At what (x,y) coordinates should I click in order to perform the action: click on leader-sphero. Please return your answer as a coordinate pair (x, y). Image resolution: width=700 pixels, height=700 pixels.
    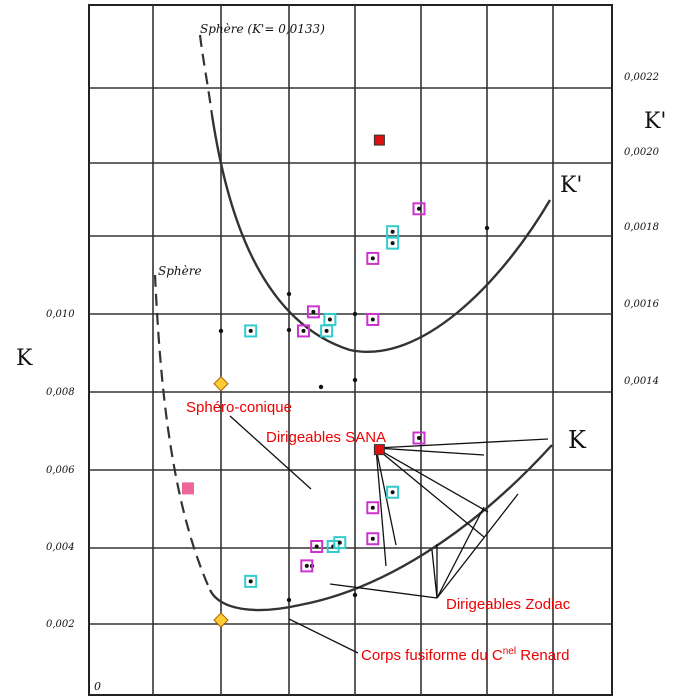
    Looking at the image, I should click on (270, 452).